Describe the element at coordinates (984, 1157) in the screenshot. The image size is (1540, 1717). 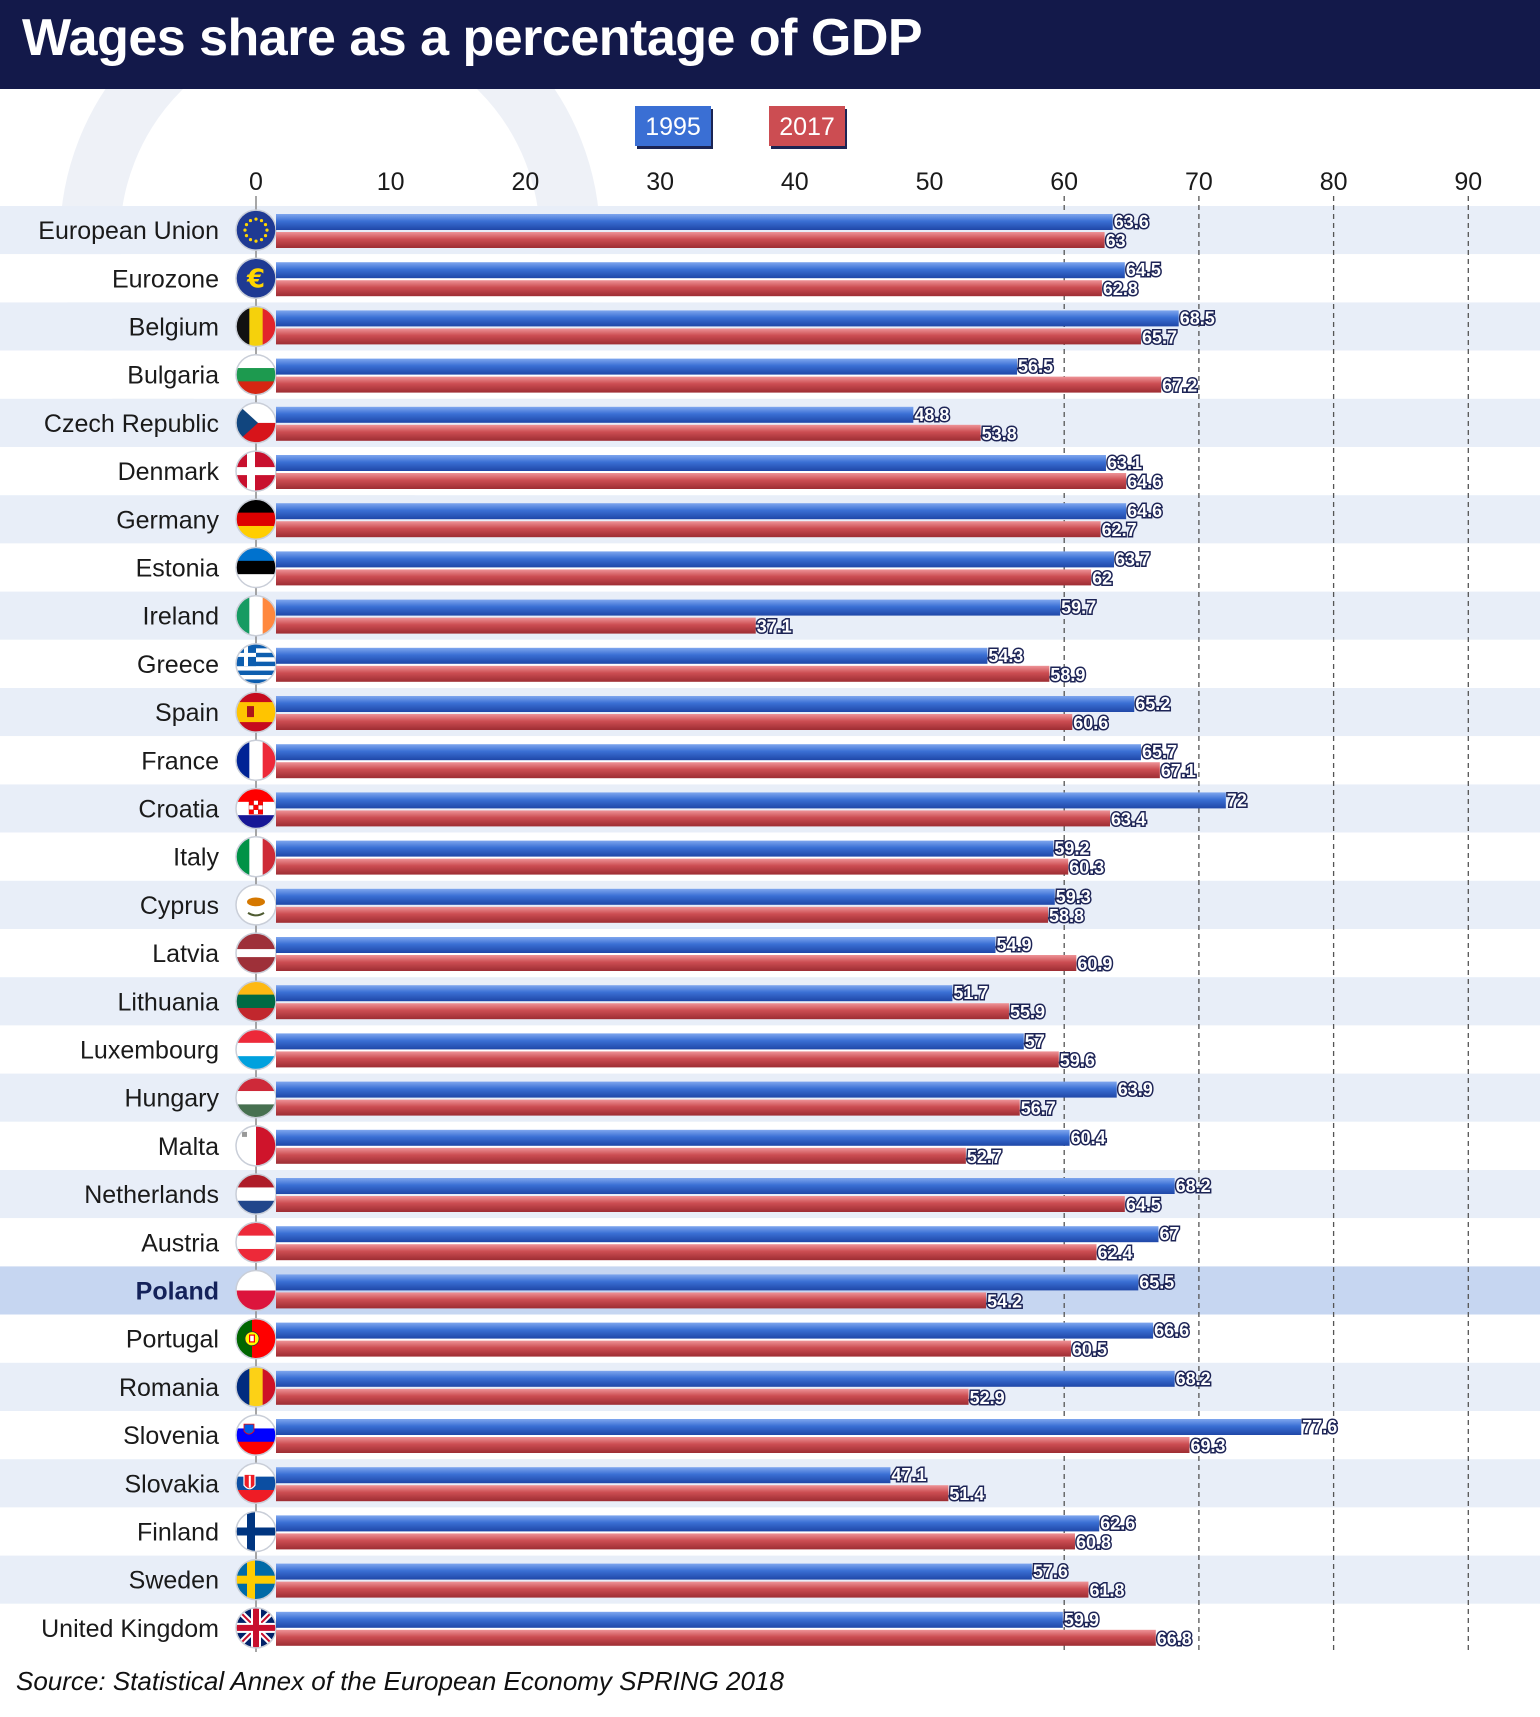
I see `value-label-2017: 52.7` at that location.